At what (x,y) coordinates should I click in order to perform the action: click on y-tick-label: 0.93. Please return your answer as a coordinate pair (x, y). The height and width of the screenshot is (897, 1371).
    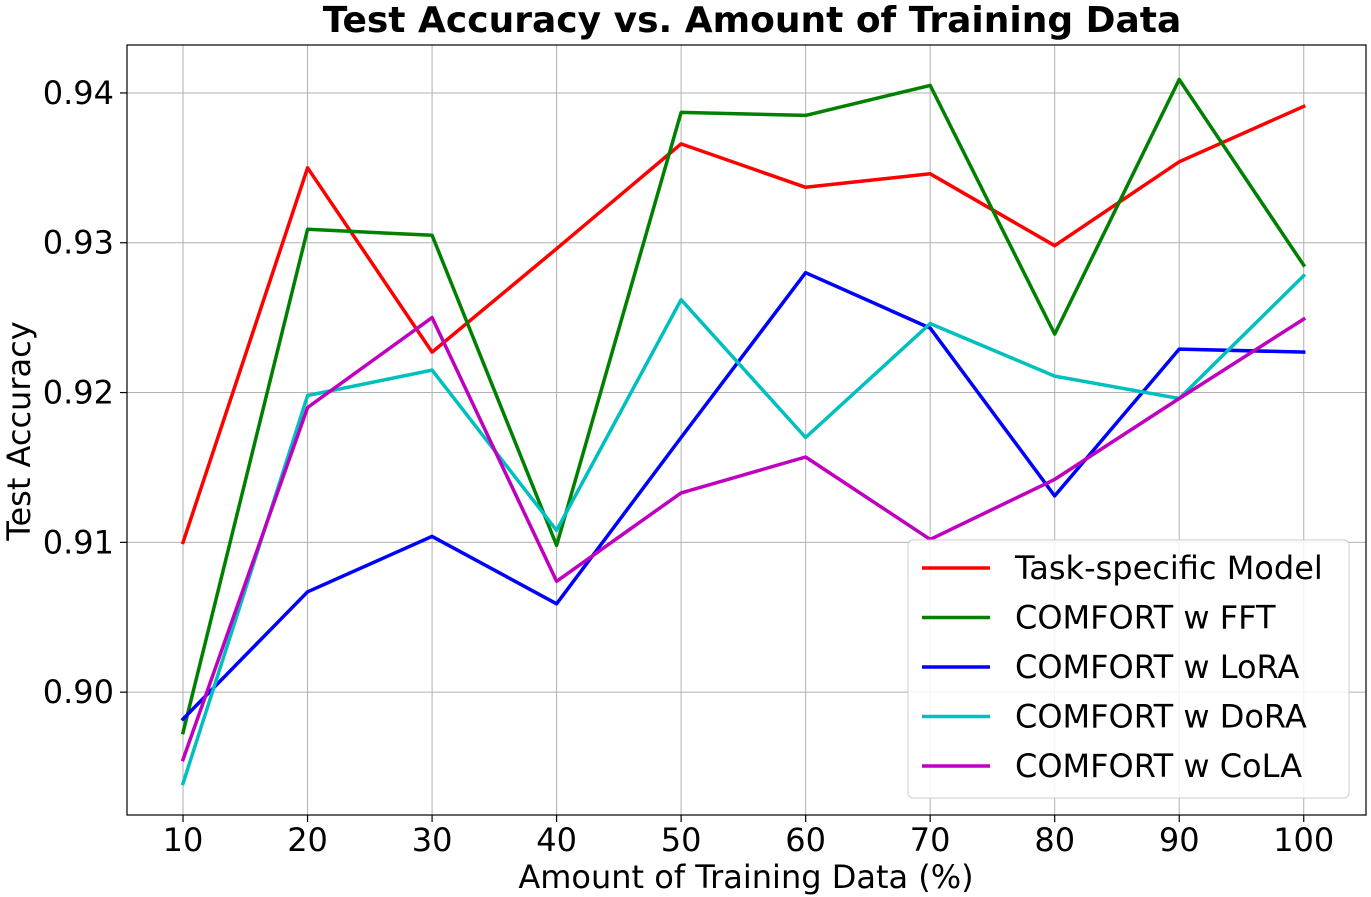
    Looking at the image, I should click on (78, 243).